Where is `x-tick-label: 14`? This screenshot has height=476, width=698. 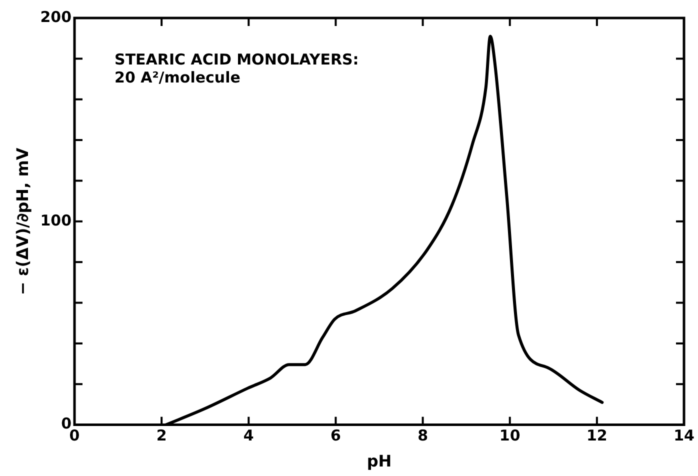
x-tick-label: 14 is located at coordinates (684, 435).